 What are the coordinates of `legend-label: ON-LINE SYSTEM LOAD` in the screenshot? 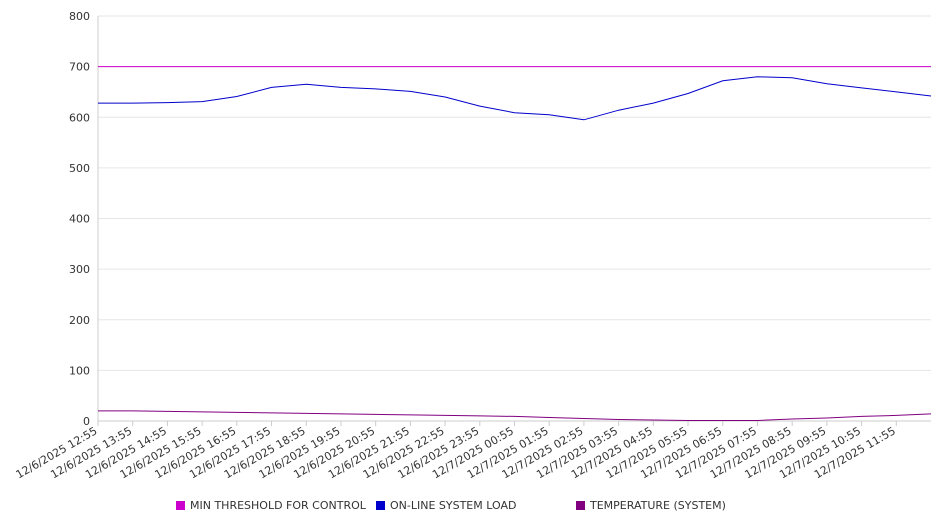 It's located at (453, 505).